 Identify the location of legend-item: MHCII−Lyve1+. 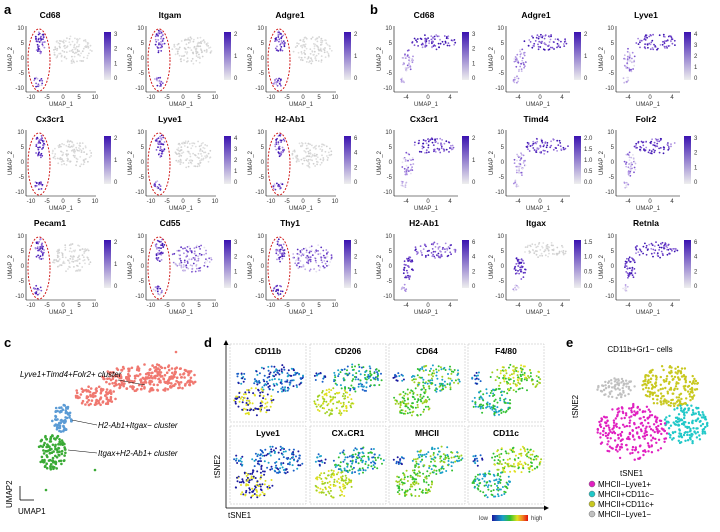
(619, 484).